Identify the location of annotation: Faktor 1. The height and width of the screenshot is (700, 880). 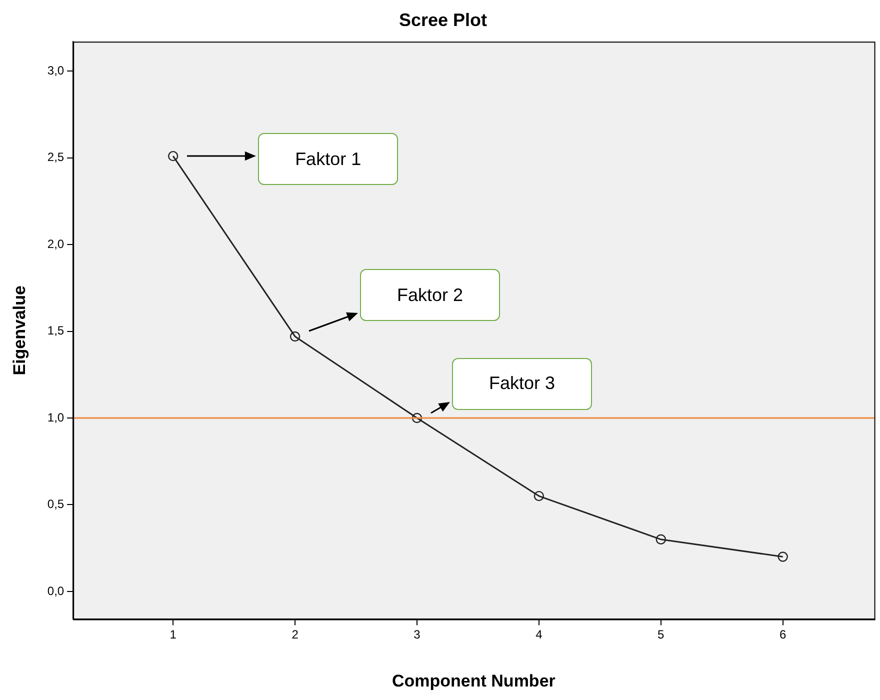
(328, 159).